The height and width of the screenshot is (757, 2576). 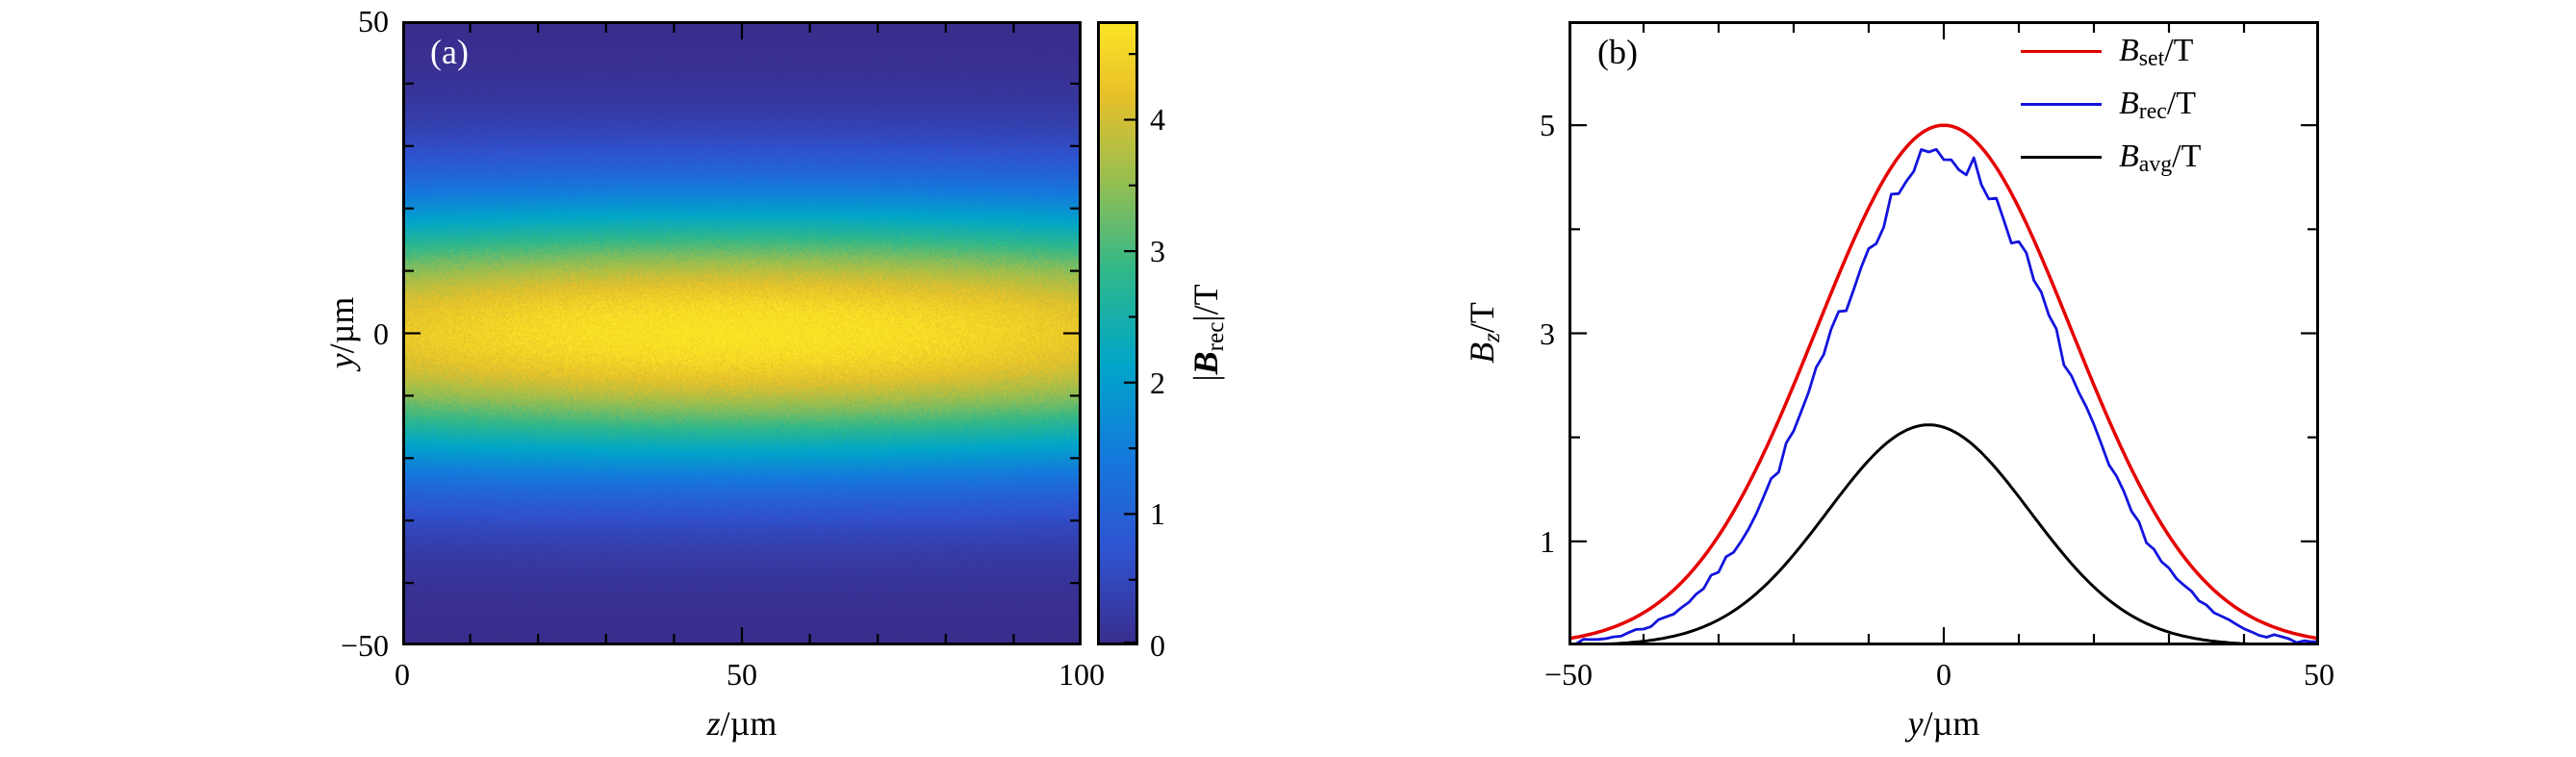 I want to click on colorbar-label: |Brec|/T, so click(x=1207, y=333).